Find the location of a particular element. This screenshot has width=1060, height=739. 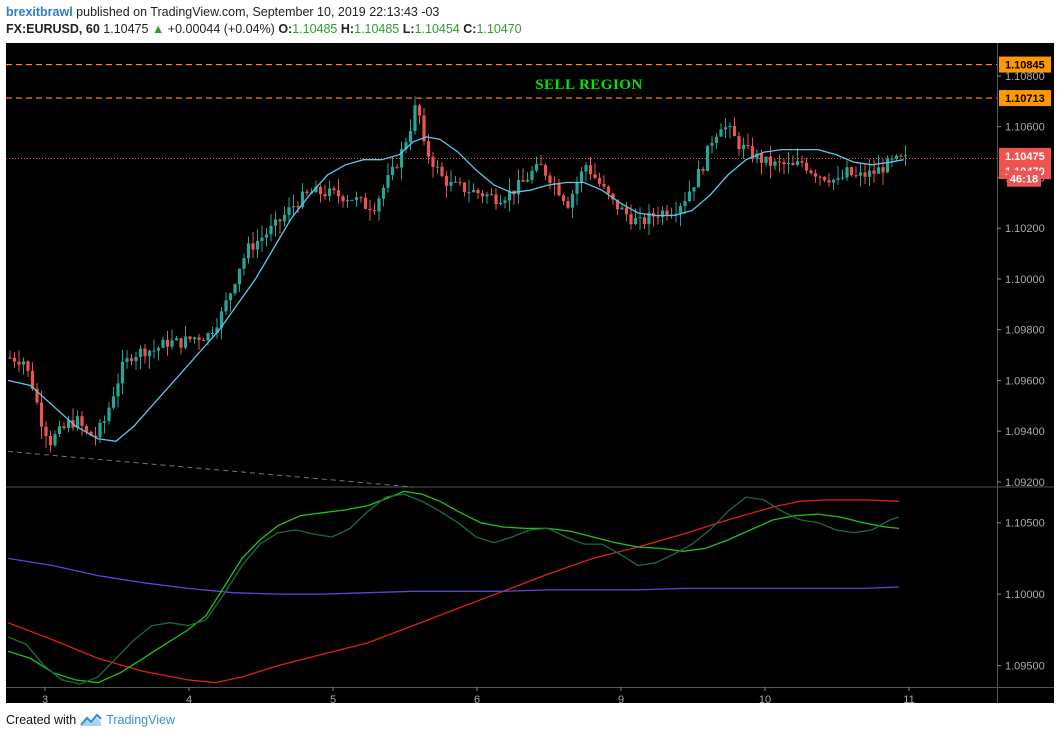

countdown-bg is located at coordinates (1024, 178).